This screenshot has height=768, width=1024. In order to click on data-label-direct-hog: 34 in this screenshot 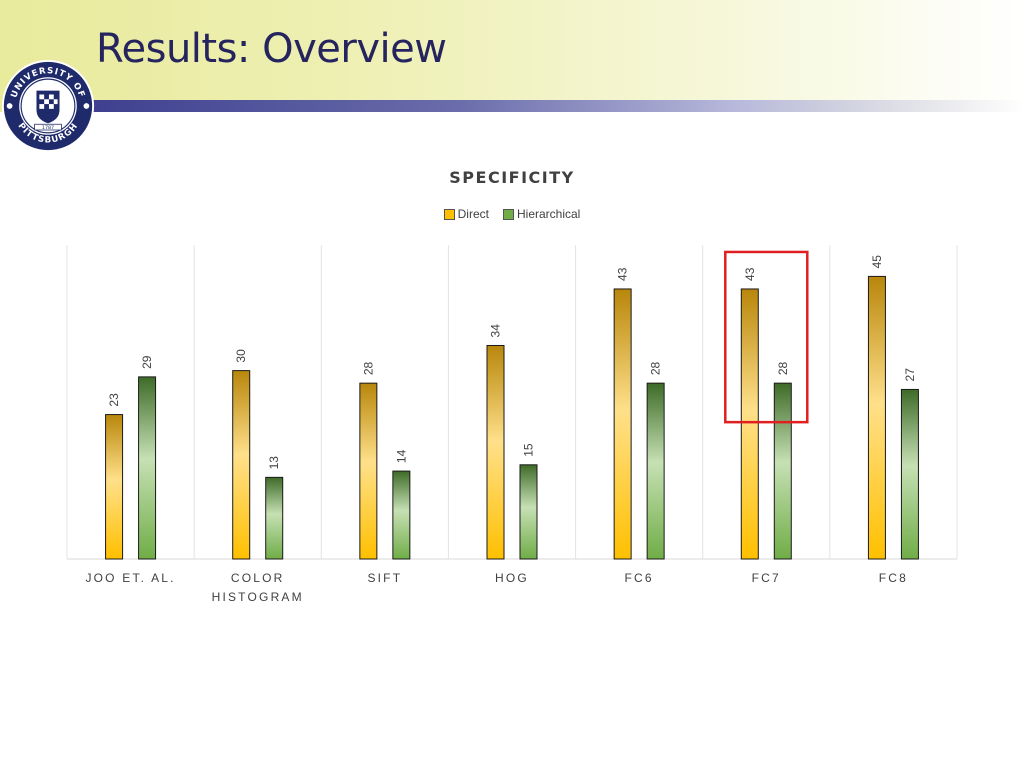, I will do `click(496, 331)`.